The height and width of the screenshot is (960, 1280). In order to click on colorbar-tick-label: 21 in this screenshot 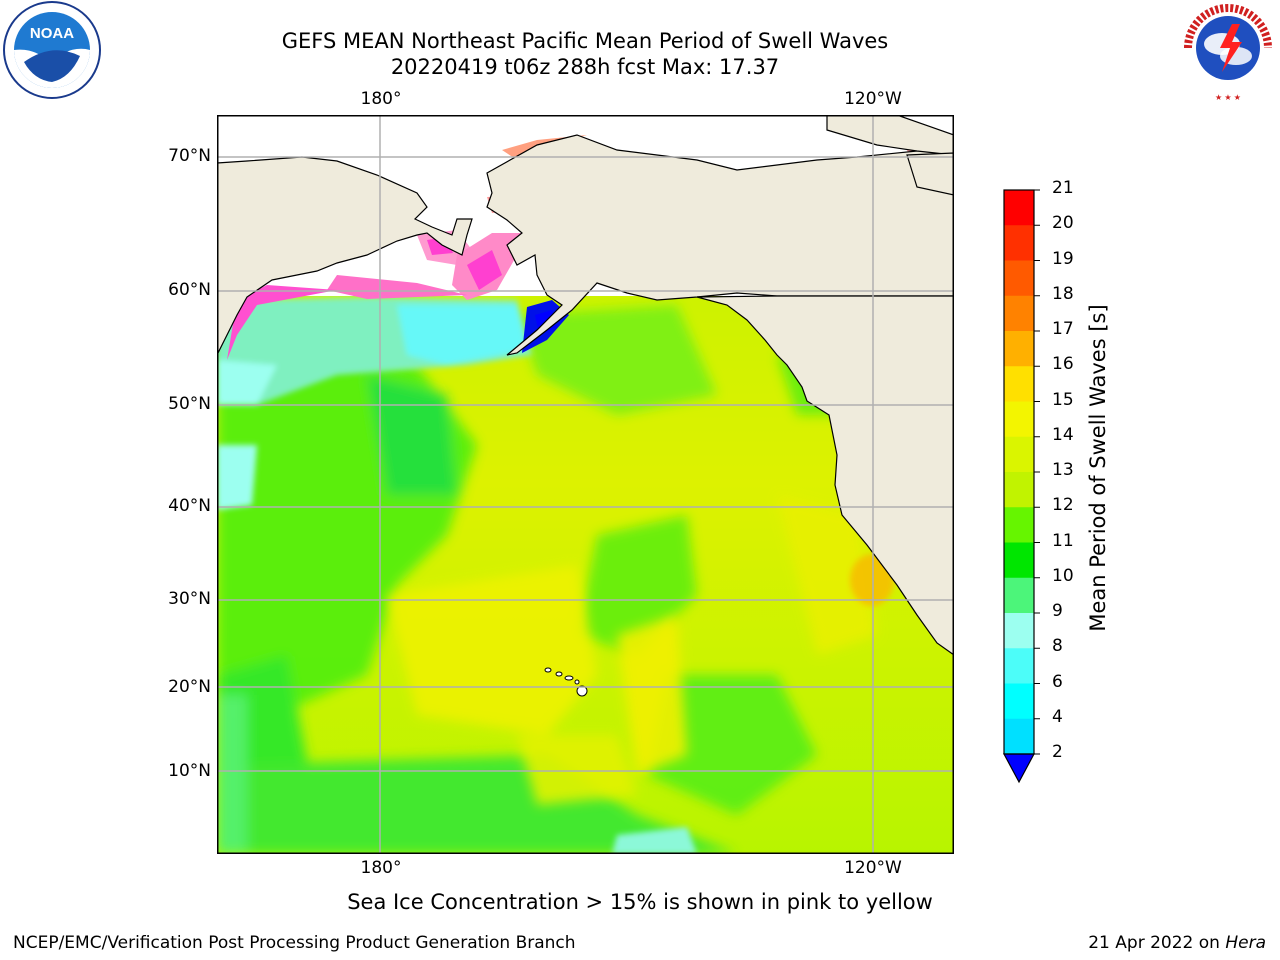, I will do `click(1063, 188)`.